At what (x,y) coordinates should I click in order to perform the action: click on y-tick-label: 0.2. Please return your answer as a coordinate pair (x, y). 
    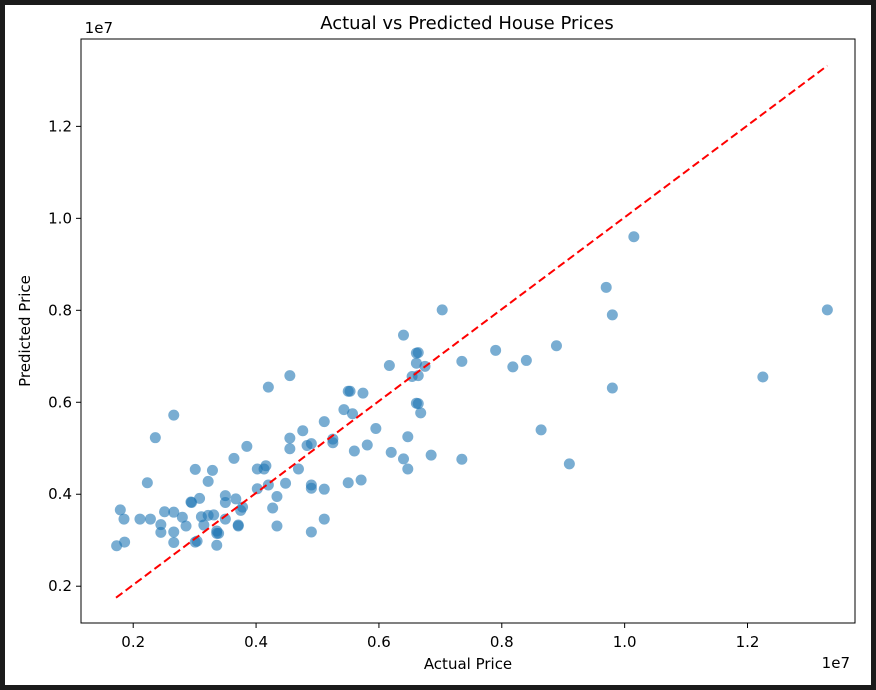
    Looking at the image, I should click on (60, 586).